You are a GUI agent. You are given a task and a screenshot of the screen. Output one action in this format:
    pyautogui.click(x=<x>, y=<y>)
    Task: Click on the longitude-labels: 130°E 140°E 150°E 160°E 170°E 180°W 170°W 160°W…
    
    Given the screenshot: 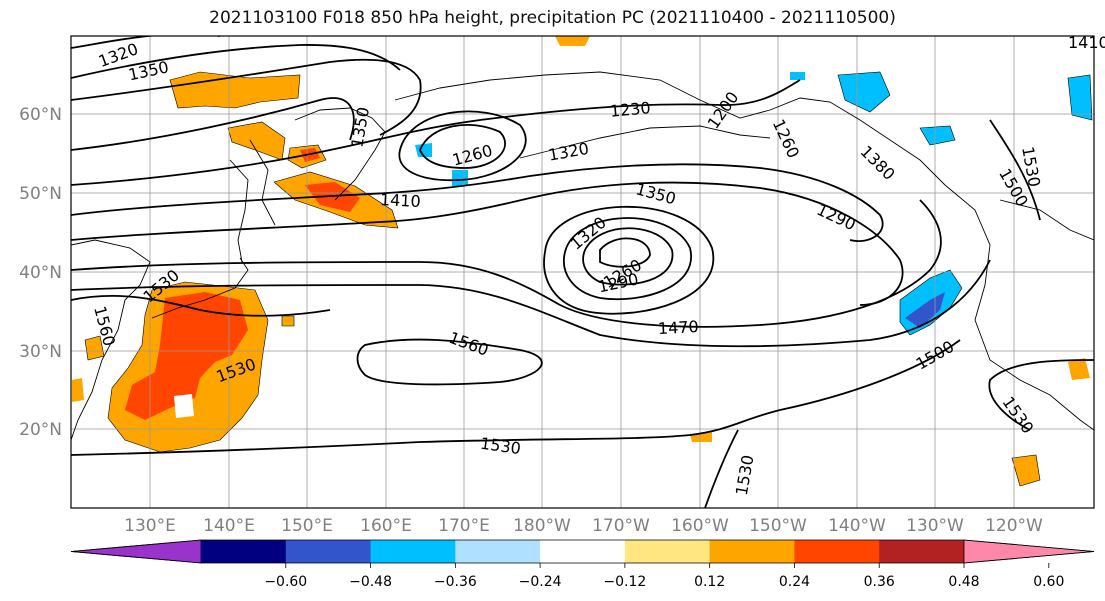 What is the action you would take?
    pyautogui.click(x=583, y=526)
    